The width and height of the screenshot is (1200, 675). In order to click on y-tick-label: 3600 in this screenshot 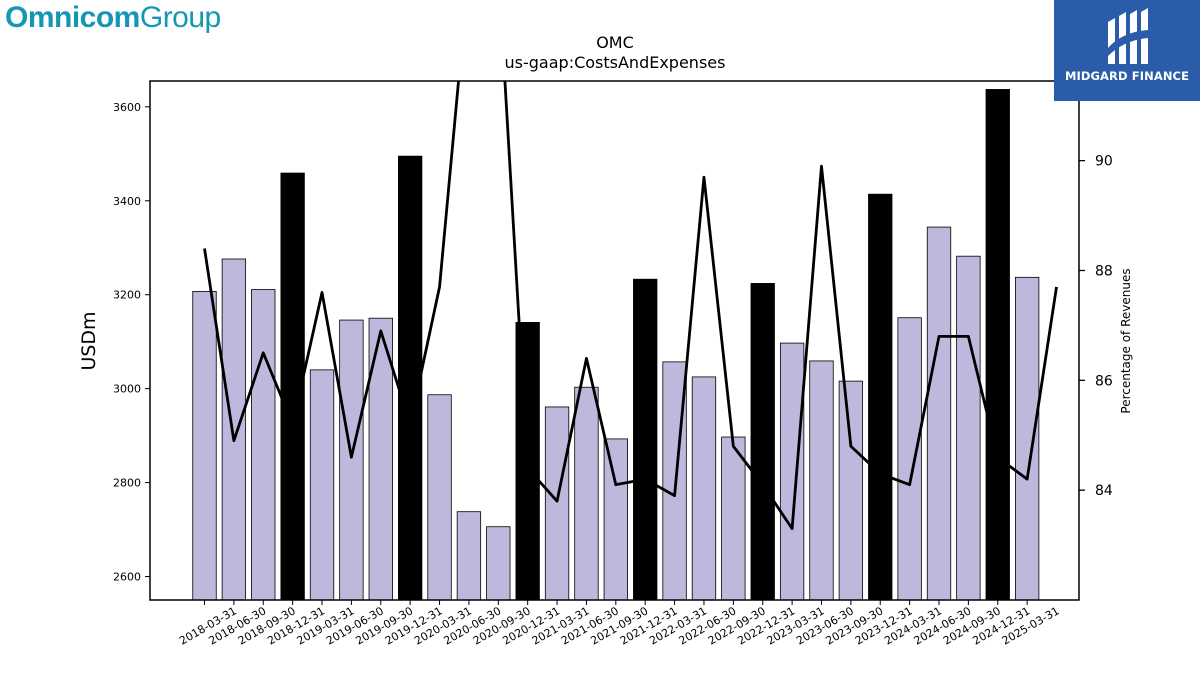, I will do `click(127, 107)`.